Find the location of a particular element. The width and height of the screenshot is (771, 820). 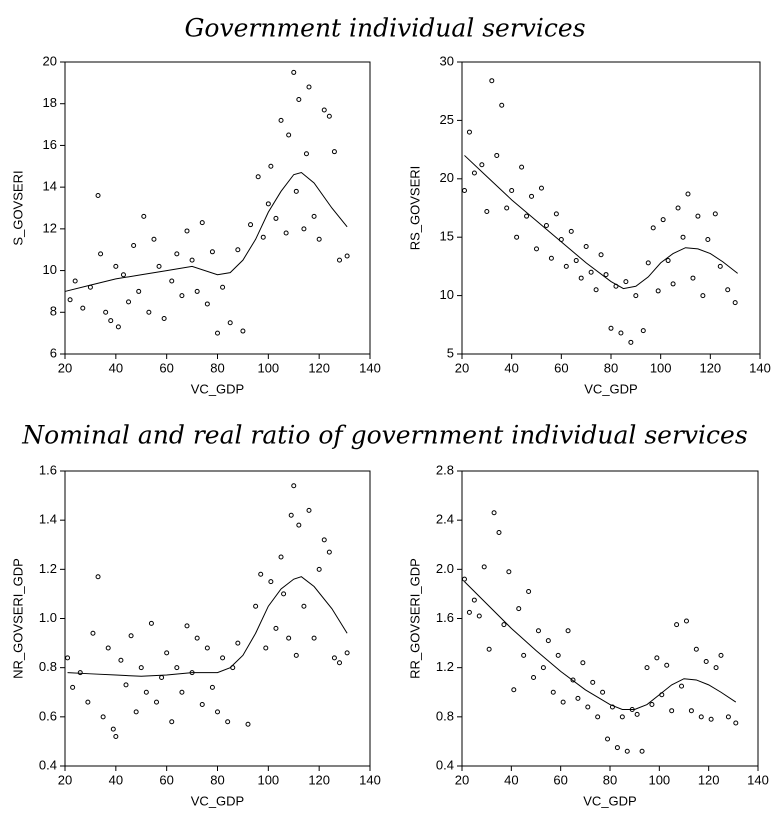

y-tick-label: 1.2 is located at coordinates (48, 568).